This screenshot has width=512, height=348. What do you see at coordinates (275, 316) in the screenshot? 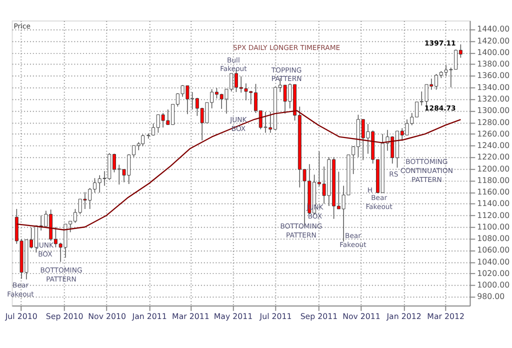
I see `x-tick-label: Jul 2011` at bounding box center [275, 316].